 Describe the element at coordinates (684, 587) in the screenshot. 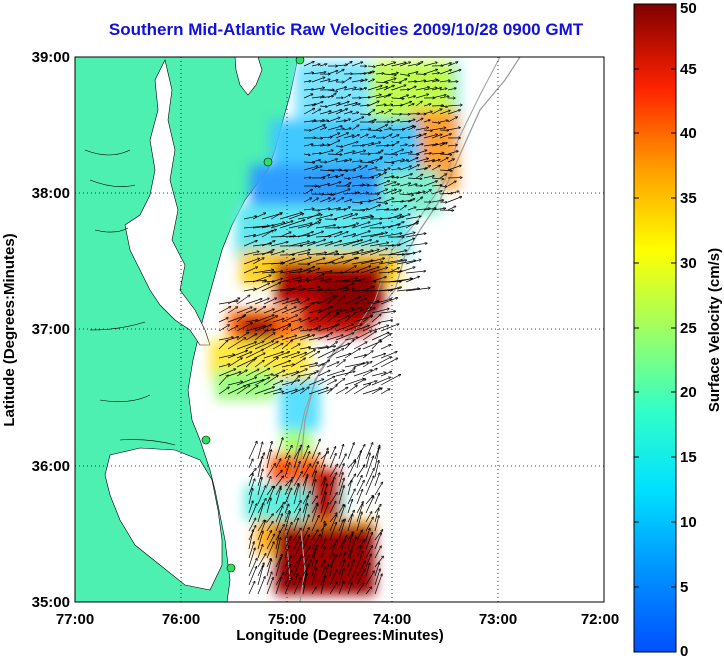

I see `colorbar-tick-label: 5` at that location.